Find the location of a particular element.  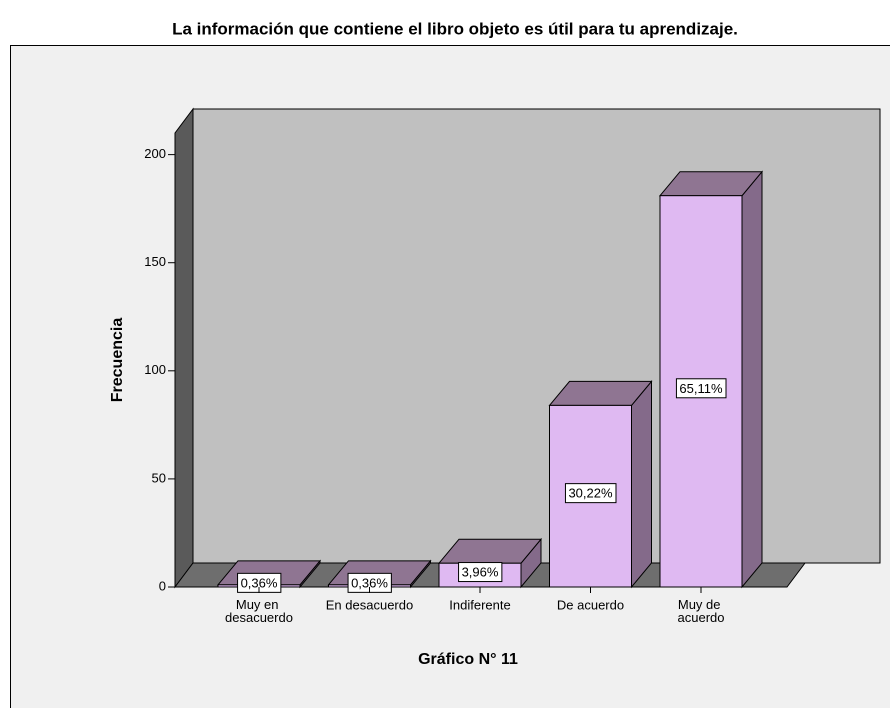

x-tick-label-line: Muy en is located at coordinates (259, 604).